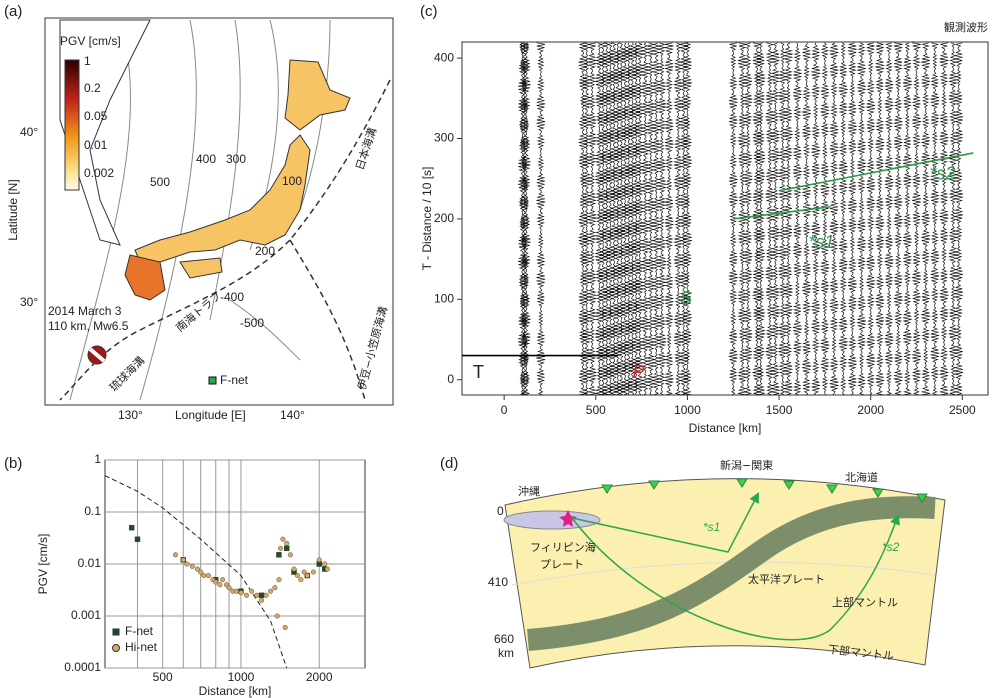  What do you see at coordinates (552, 520) in the screenshot?
I see `philippine-plate` at bounding box center [552, 520].